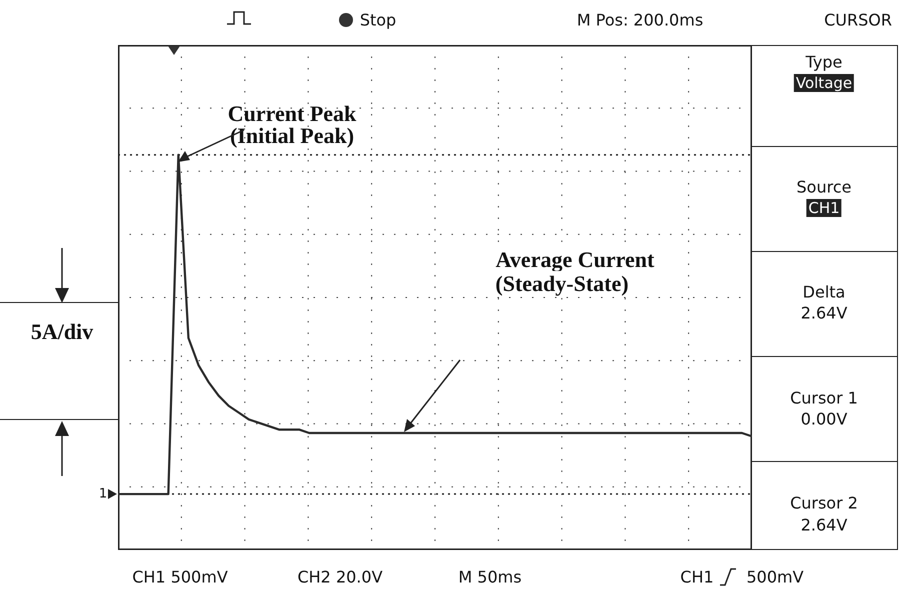 Image resolution: width=901 pixels, height=590 pixels. Describe the element at coordinates (858, 20) in the screenshot. I see `text: CURSOR` at that location.